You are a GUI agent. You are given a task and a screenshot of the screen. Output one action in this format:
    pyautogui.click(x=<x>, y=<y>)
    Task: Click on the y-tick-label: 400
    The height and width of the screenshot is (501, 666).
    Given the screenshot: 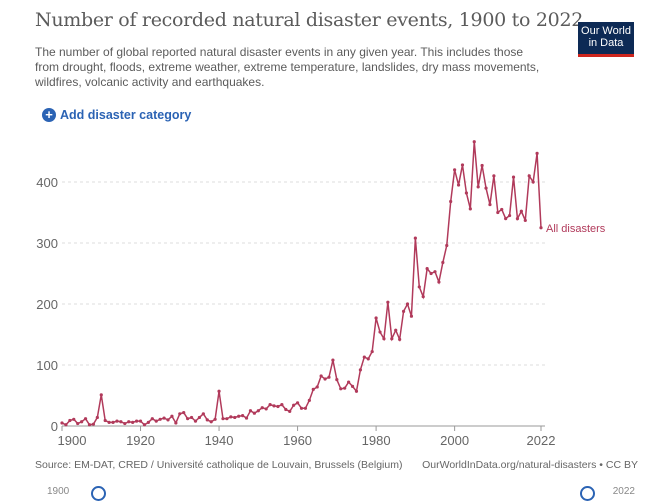 What is the action you would take?
    pyautogui.click(x=47, y=182)
    